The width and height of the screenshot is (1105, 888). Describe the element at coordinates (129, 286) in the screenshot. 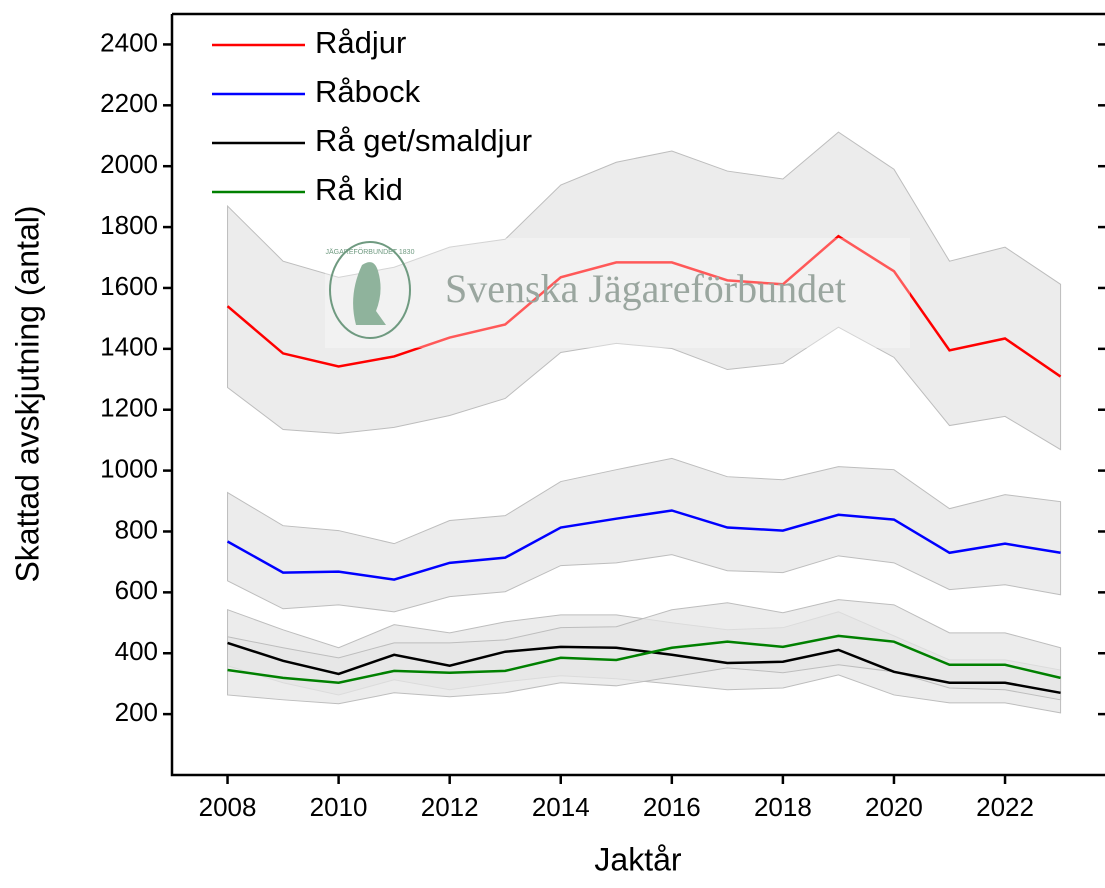

I see `y-tick-label: 1600` at that location.